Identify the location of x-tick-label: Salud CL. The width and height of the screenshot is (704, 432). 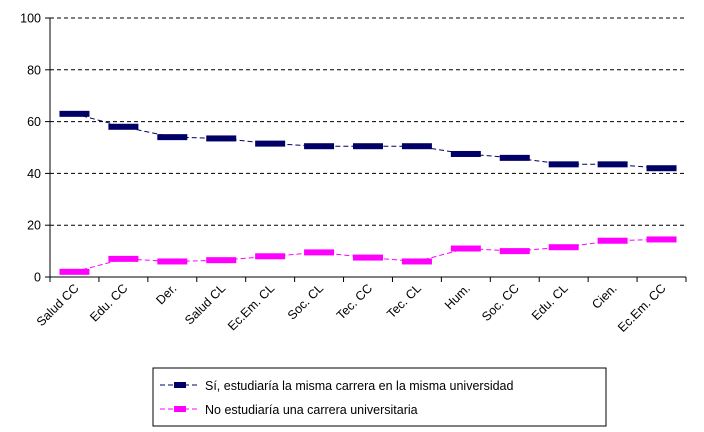
(205, 304).